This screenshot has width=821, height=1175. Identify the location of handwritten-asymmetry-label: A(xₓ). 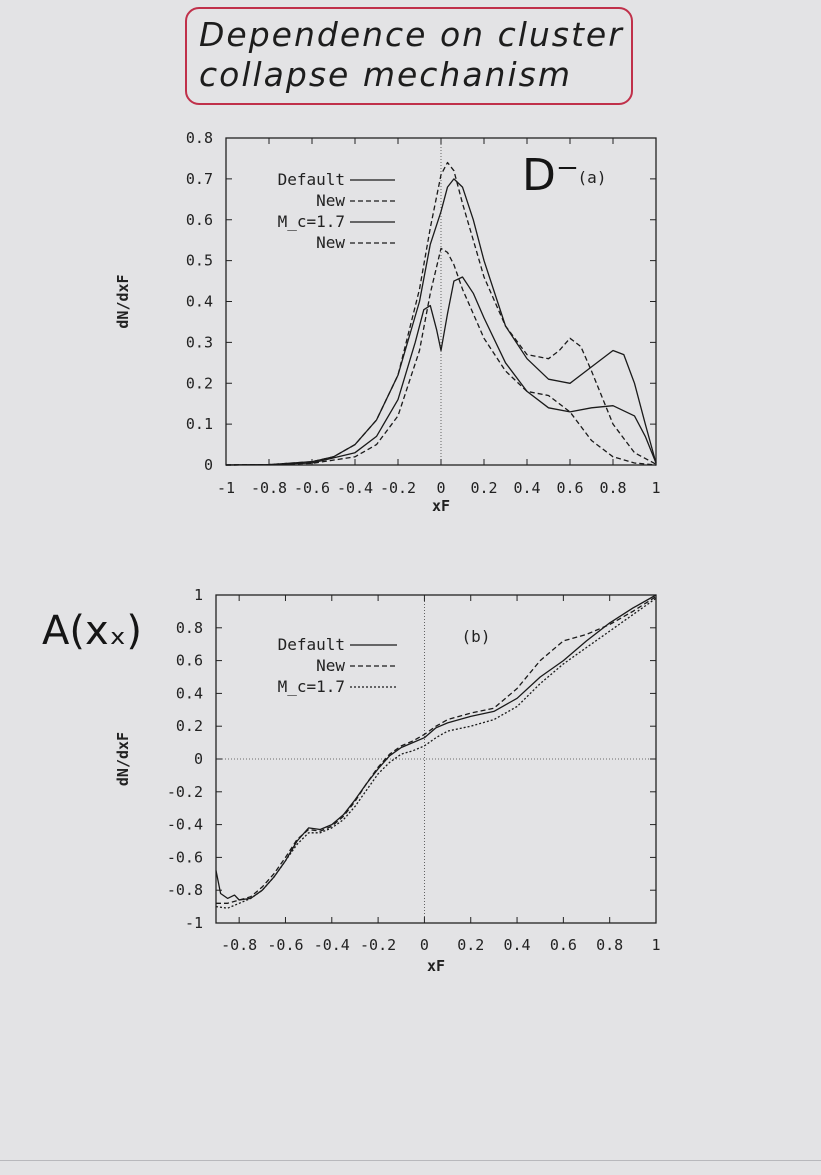
(92, 631).